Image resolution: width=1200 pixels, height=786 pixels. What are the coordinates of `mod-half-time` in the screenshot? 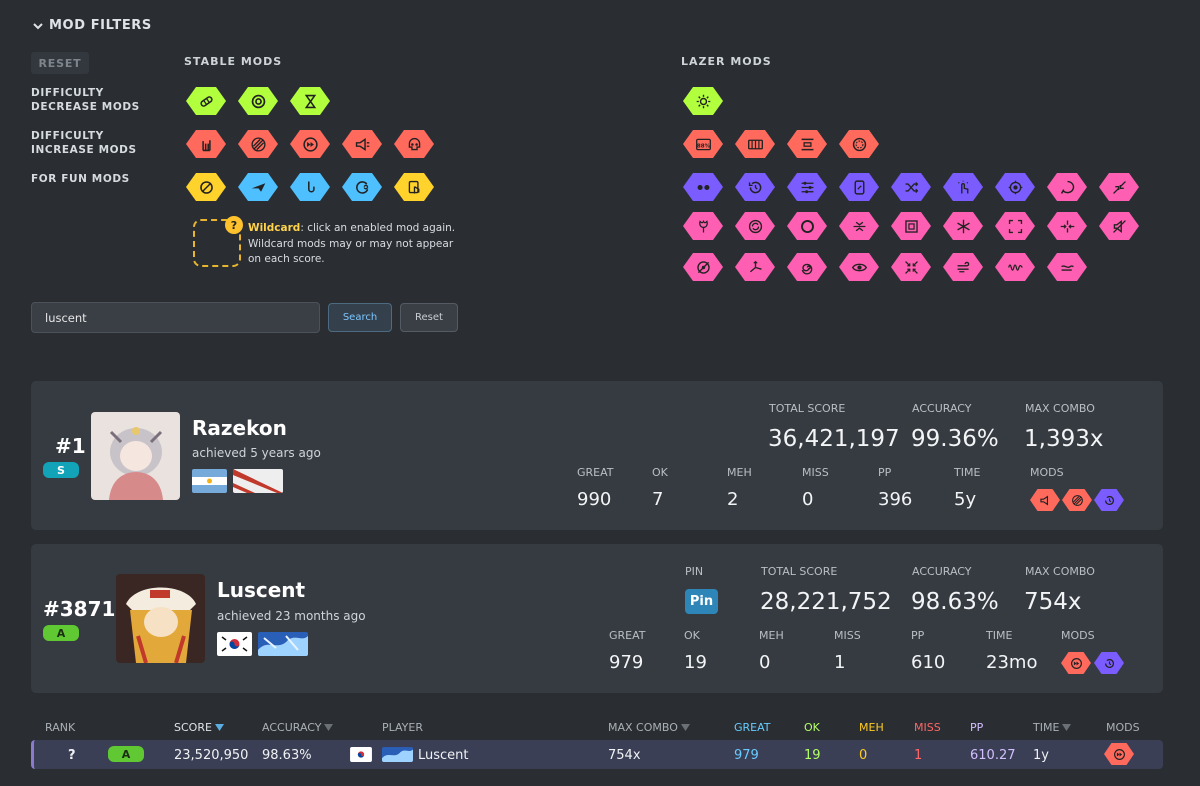 It's located at (310, 101).